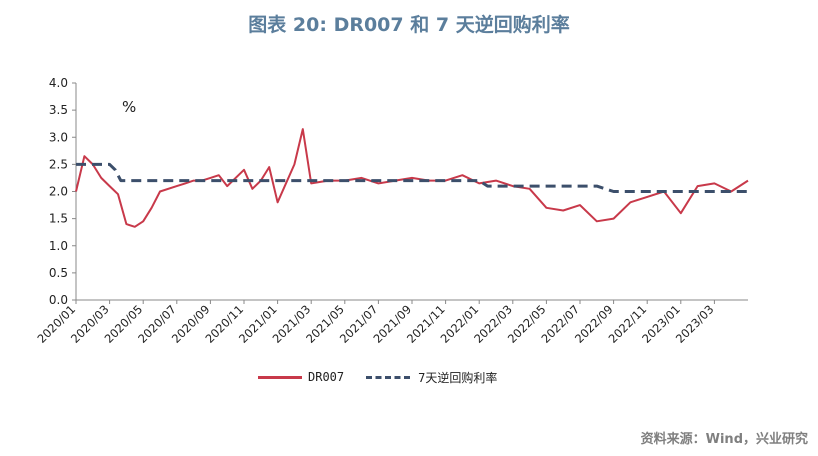 This screenshot has height=456, width=818. Describe the element at coordinates (724, 439) in the screenshot. I see `source-note: 资料来源：Wind，兴业研究` at that location.